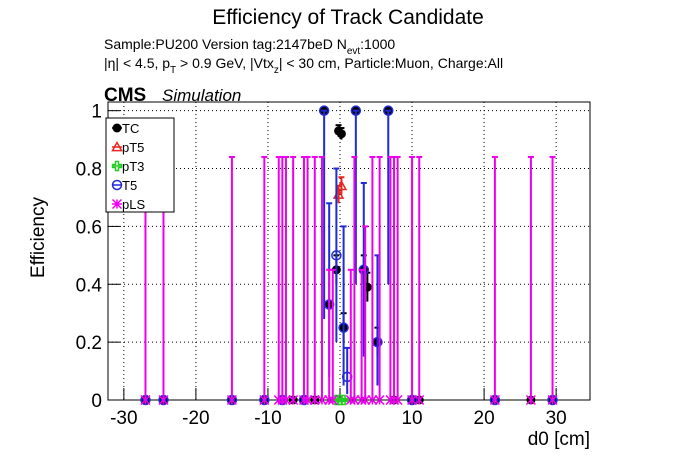 This screenshot has height=472, width=696. I want to click on x-tick-label: 20, so click(484, 418).